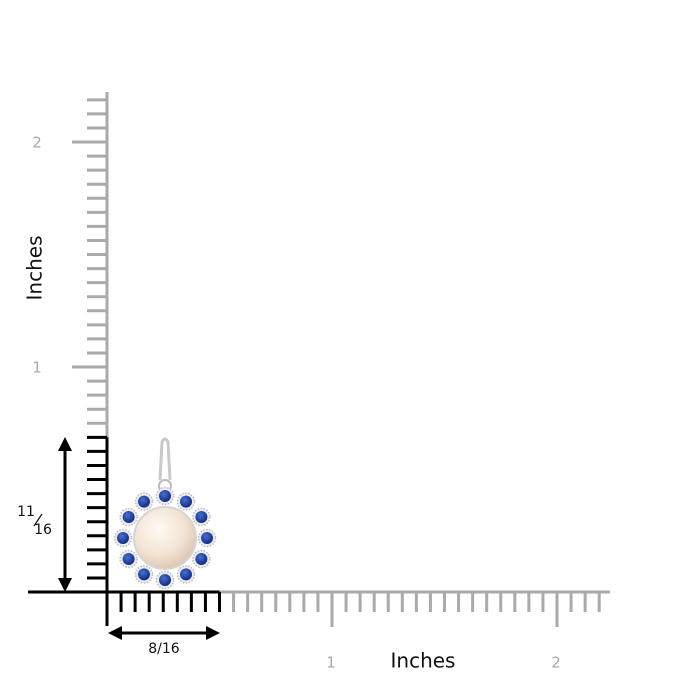 The image size is (700, 700). What do you see at coordinates (43, 530) in the screenshot?
I see `height-denominator: 16` at bounding box center [43, 530].